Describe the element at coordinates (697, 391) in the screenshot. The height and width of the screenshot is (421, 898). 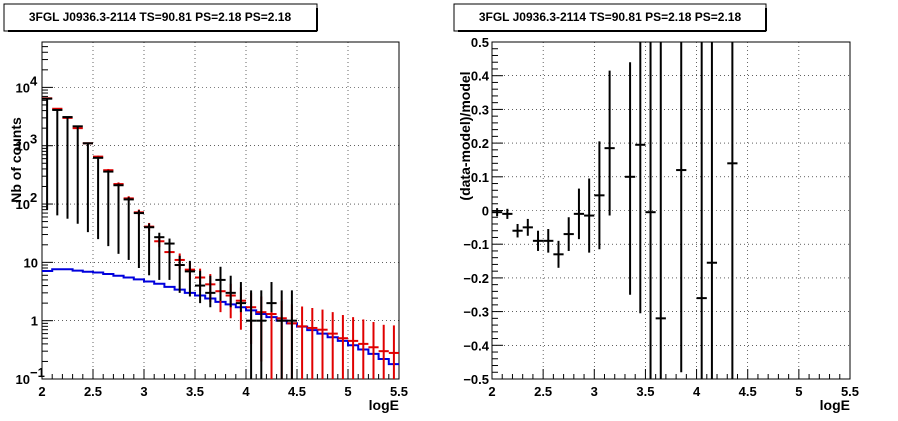
I see `residuals-x-tick-label: 4` at that location.